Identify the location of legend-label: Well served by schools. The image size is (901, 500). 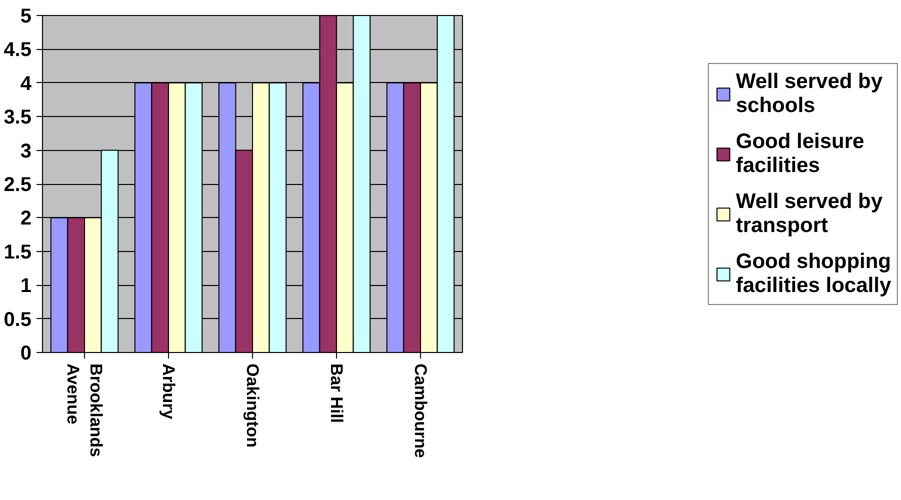
(809, 94).